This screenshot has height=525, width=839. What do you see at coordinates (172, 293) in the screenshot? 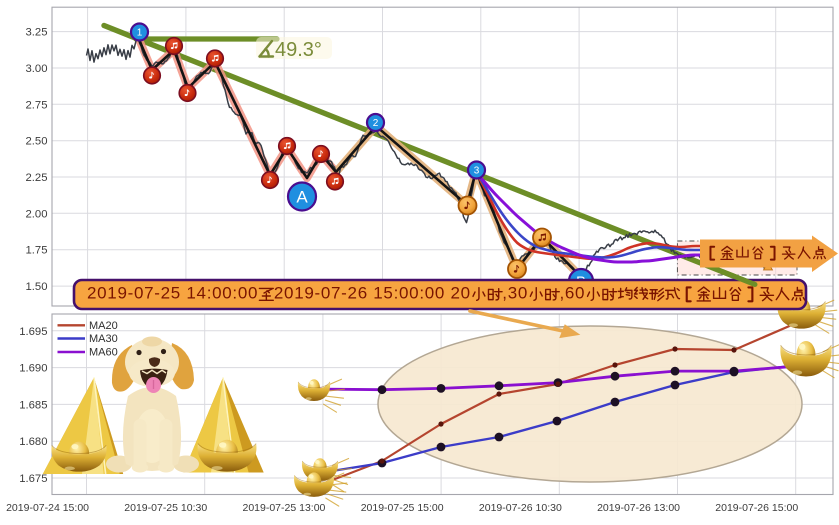
I see `svg-text: 2019-07-25 14:00:00` at bounding box center [172, 293].